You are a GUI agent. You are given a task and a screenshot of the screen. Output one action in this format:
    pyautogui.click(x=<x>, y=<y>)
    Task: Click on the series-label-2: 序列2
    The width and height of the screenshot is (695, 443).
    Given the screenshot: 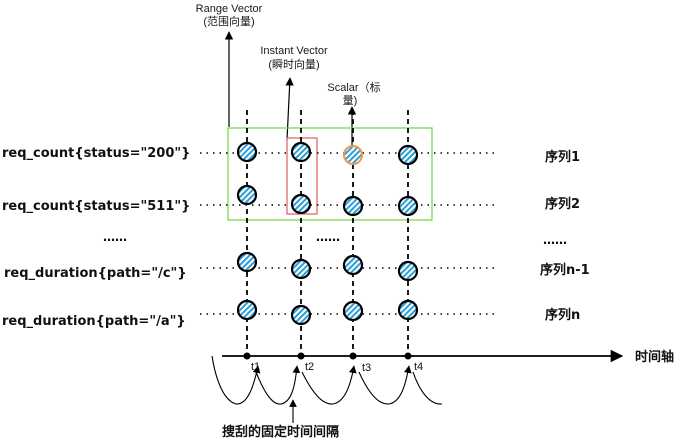 What is the action you would take?
    pyautogui.click(x=562, y=204)
    